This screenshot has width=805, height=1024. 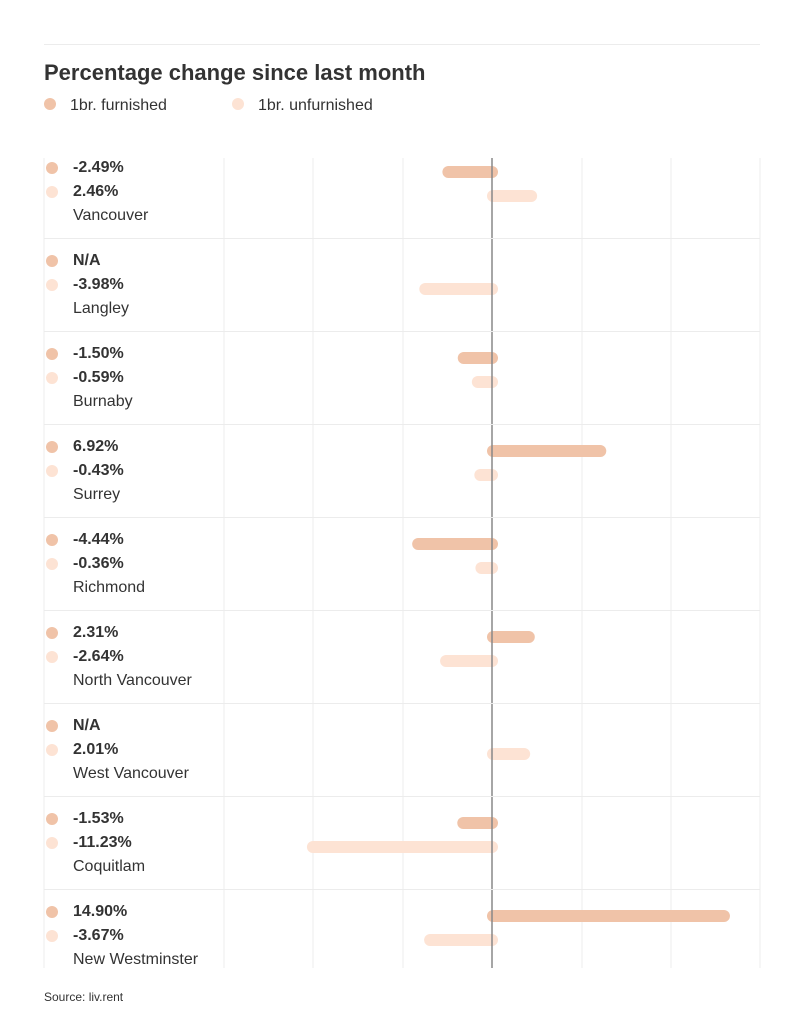 What do you see at coordinates (238, 104) in the screenshot?
I see `legend-swatch-unfurnished` at bounding box center [238, 104].